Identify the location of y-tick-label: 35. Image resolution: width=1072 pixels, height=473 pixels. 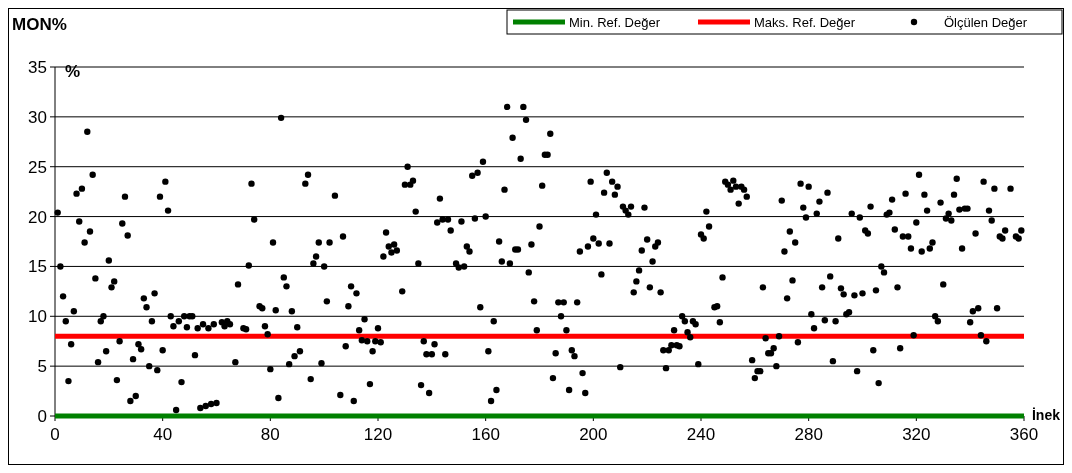
(37, 67).